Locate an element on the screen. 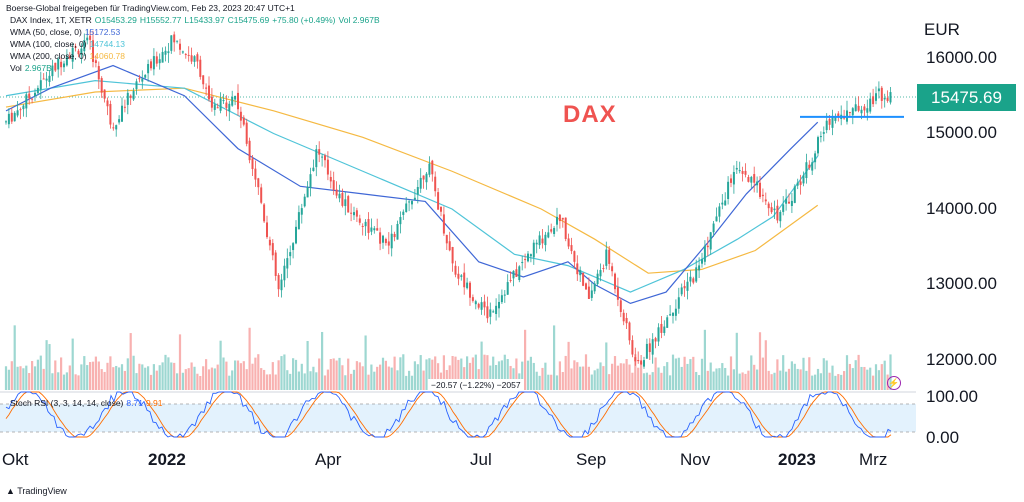  tradingview-logo: ▲ TradingView is located at coordinates (36, 491).